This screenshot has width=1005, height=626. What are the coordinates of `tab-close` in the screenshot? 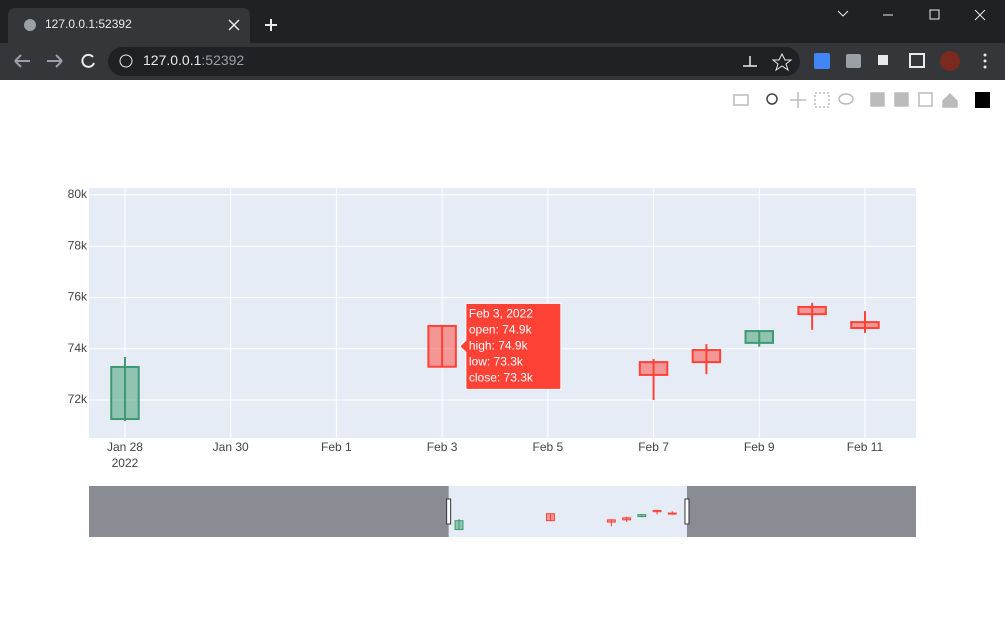 It's located at (234, 25).